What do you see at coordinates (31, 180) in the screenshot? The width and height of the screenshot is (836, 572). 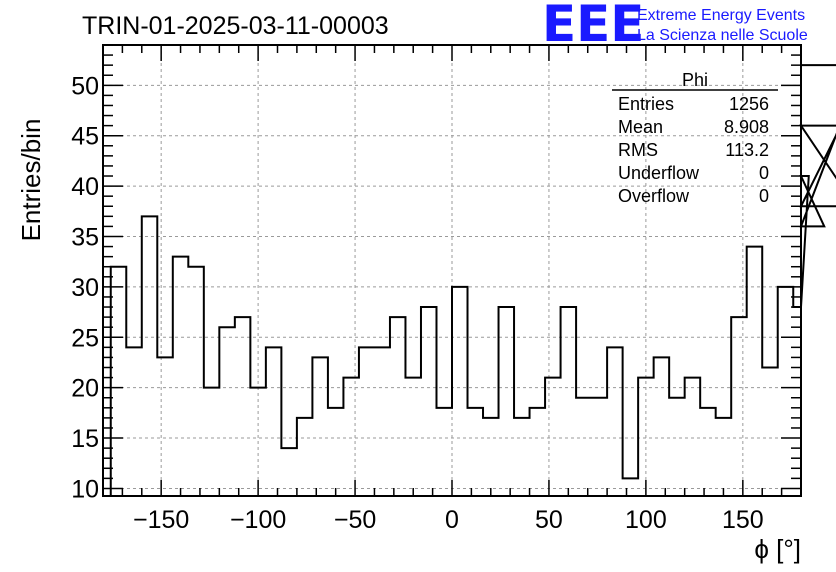 I see `y-axis-label: Entries/bin` at bounding box center [31, 180].